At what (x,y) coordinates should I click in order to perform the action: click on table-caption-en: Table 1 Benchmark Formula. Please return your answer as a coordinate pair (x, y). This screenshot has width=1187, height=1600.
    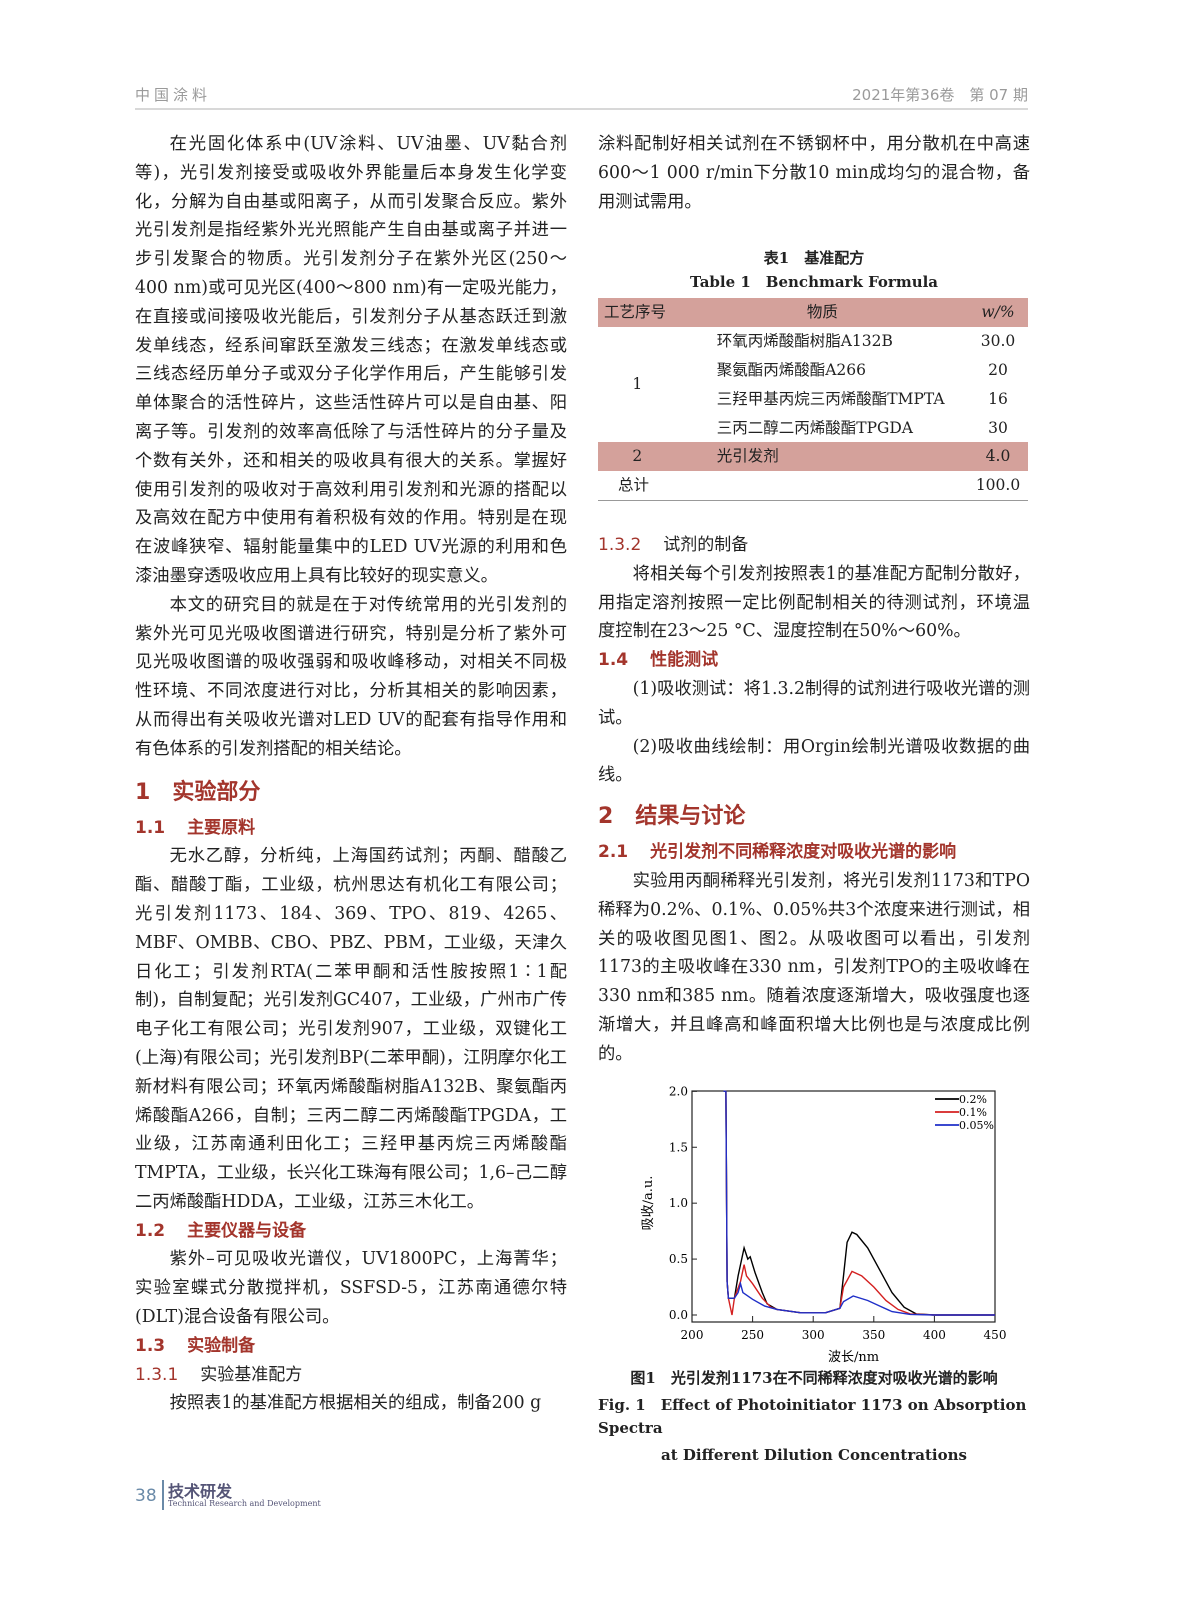
    Looking at the image, I should click on (814, 282).